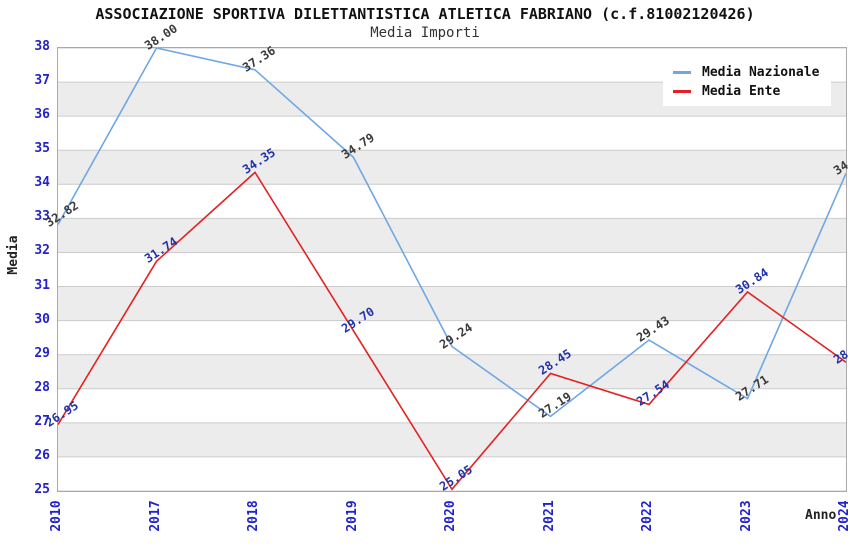 The image size is (850, 550). Describe the element at coordinates (42, 149) in the screenshot. I see `y-tick-label: 35` at that location.